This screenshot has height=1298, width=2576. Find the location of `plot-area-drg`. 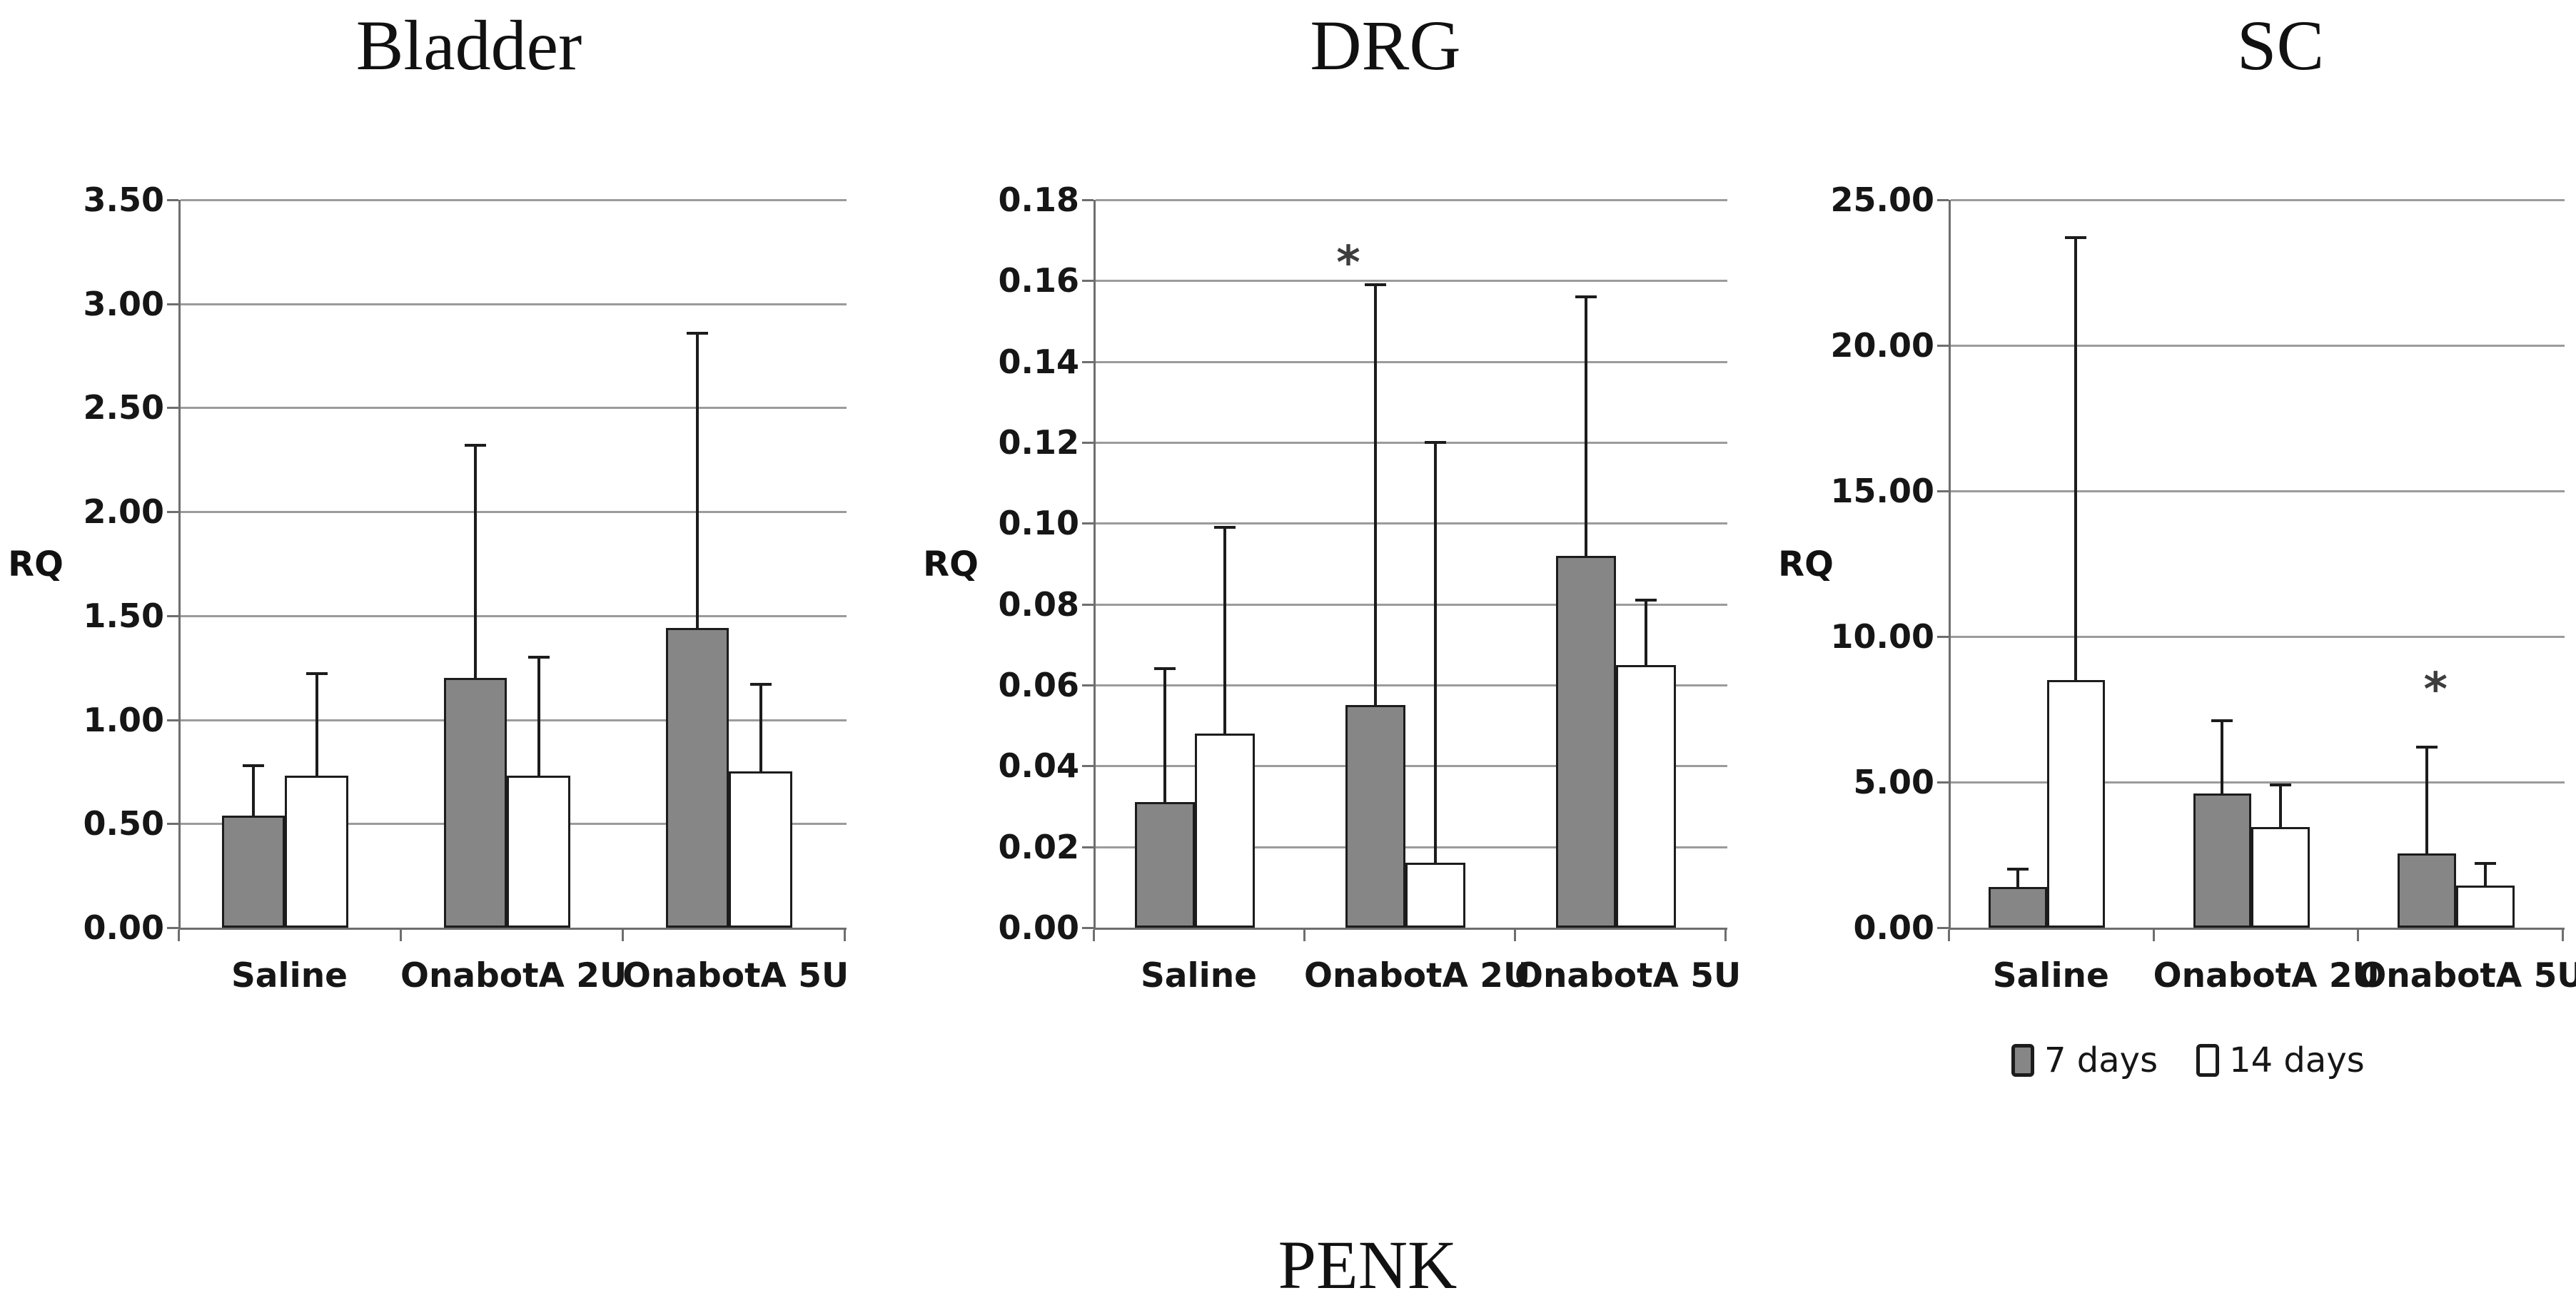

plot-area-drg is located at coordinates (1410, 564).